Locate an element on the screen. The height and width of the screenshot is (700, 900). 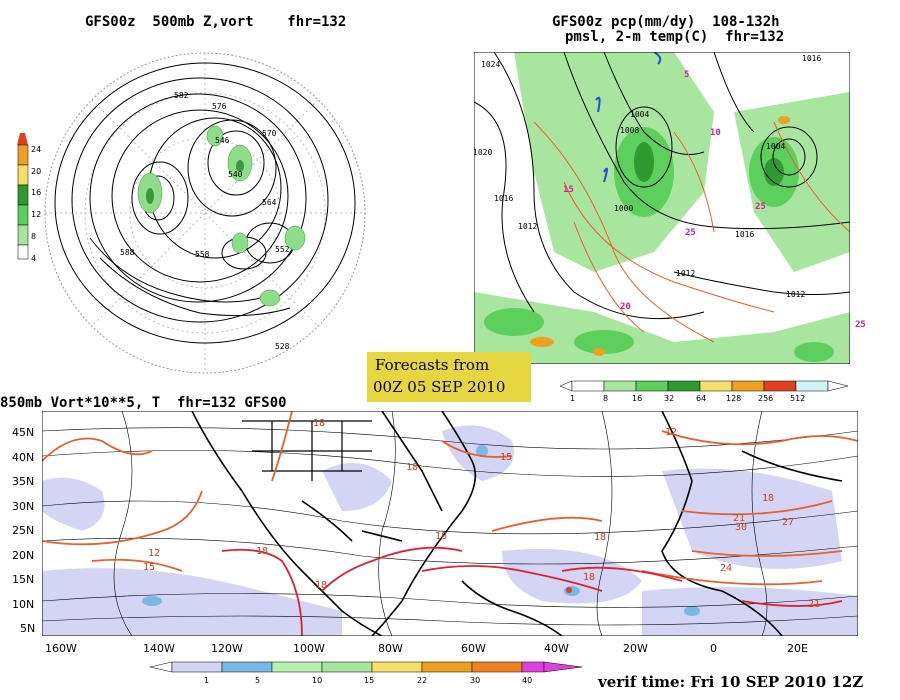
contour-label: 576 is located at coordinates (219, 106).